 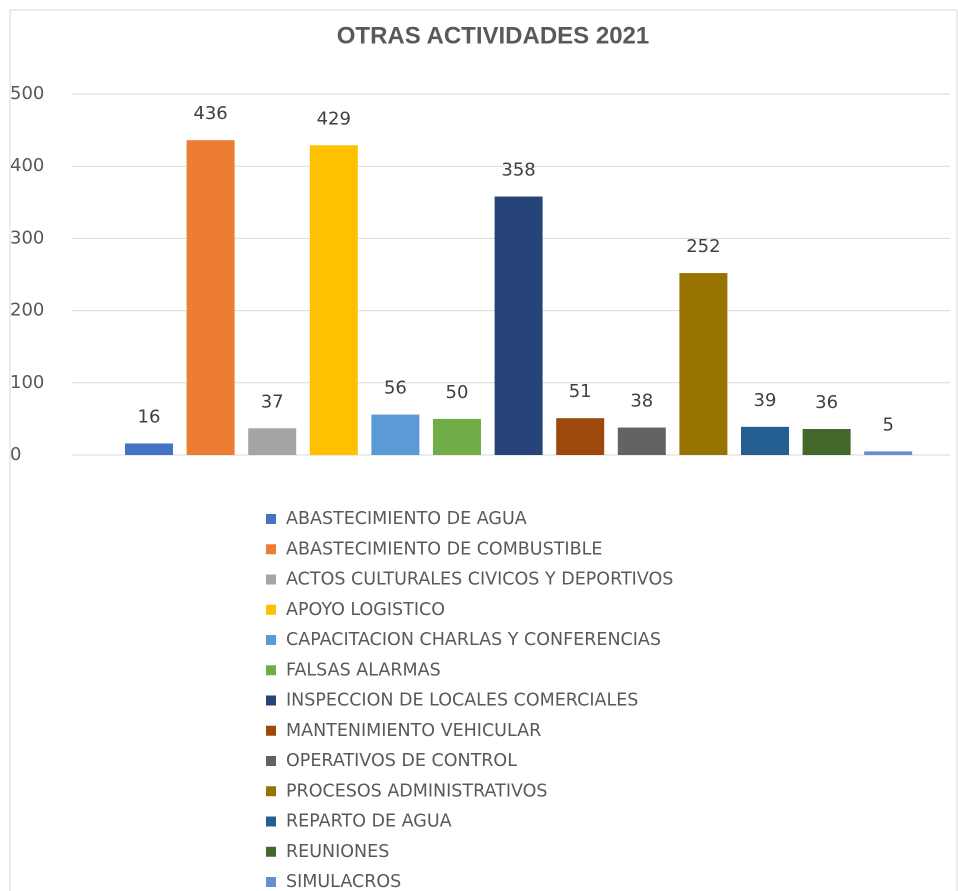 I want to click on value-label: 50, so click(x=457, y=392).